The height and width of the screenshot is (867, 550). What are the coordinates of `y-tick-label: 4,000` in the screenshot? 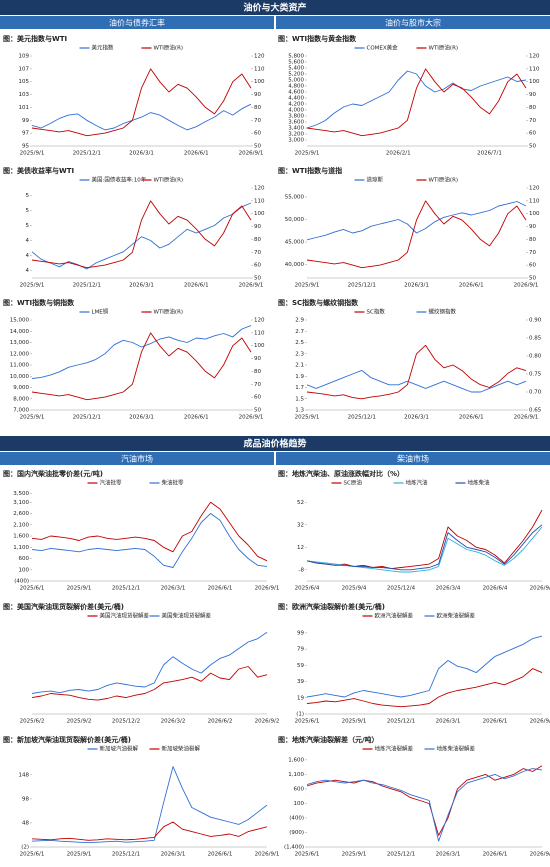 It's located at (296, 111).